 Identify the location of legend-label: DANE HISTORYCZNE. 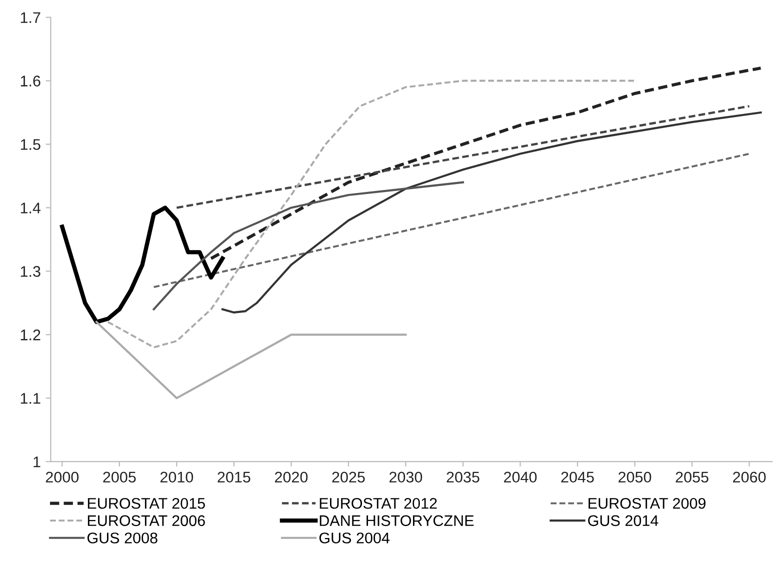
(397, 520).